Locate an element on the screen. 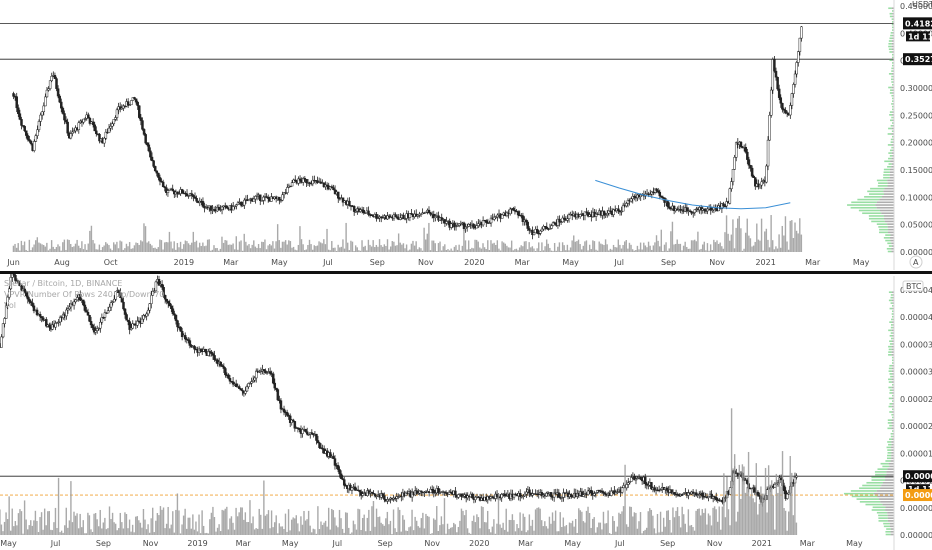  legend-vpvr: VPVR Number Of Rows 240 Up/Down 70 is located at coordinates (84, 294).